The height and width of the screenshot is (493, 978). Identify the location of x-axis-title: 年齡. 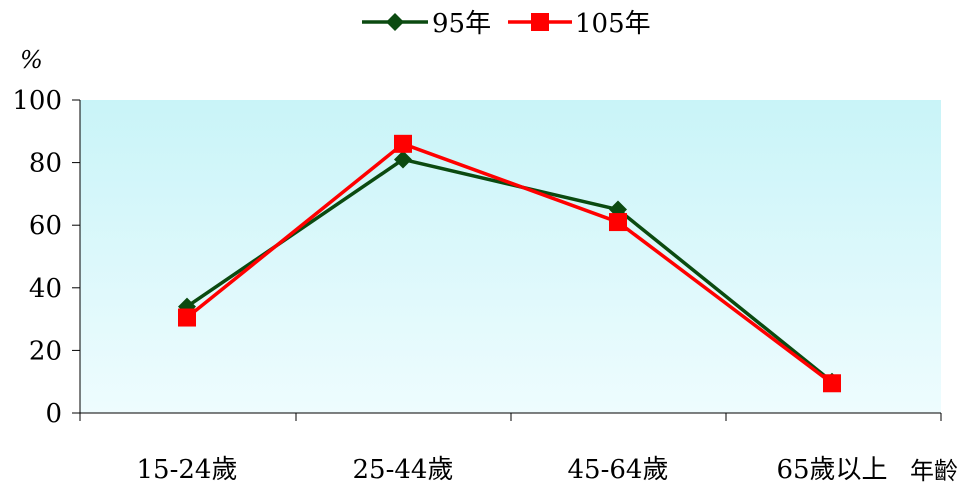
(934, 471).